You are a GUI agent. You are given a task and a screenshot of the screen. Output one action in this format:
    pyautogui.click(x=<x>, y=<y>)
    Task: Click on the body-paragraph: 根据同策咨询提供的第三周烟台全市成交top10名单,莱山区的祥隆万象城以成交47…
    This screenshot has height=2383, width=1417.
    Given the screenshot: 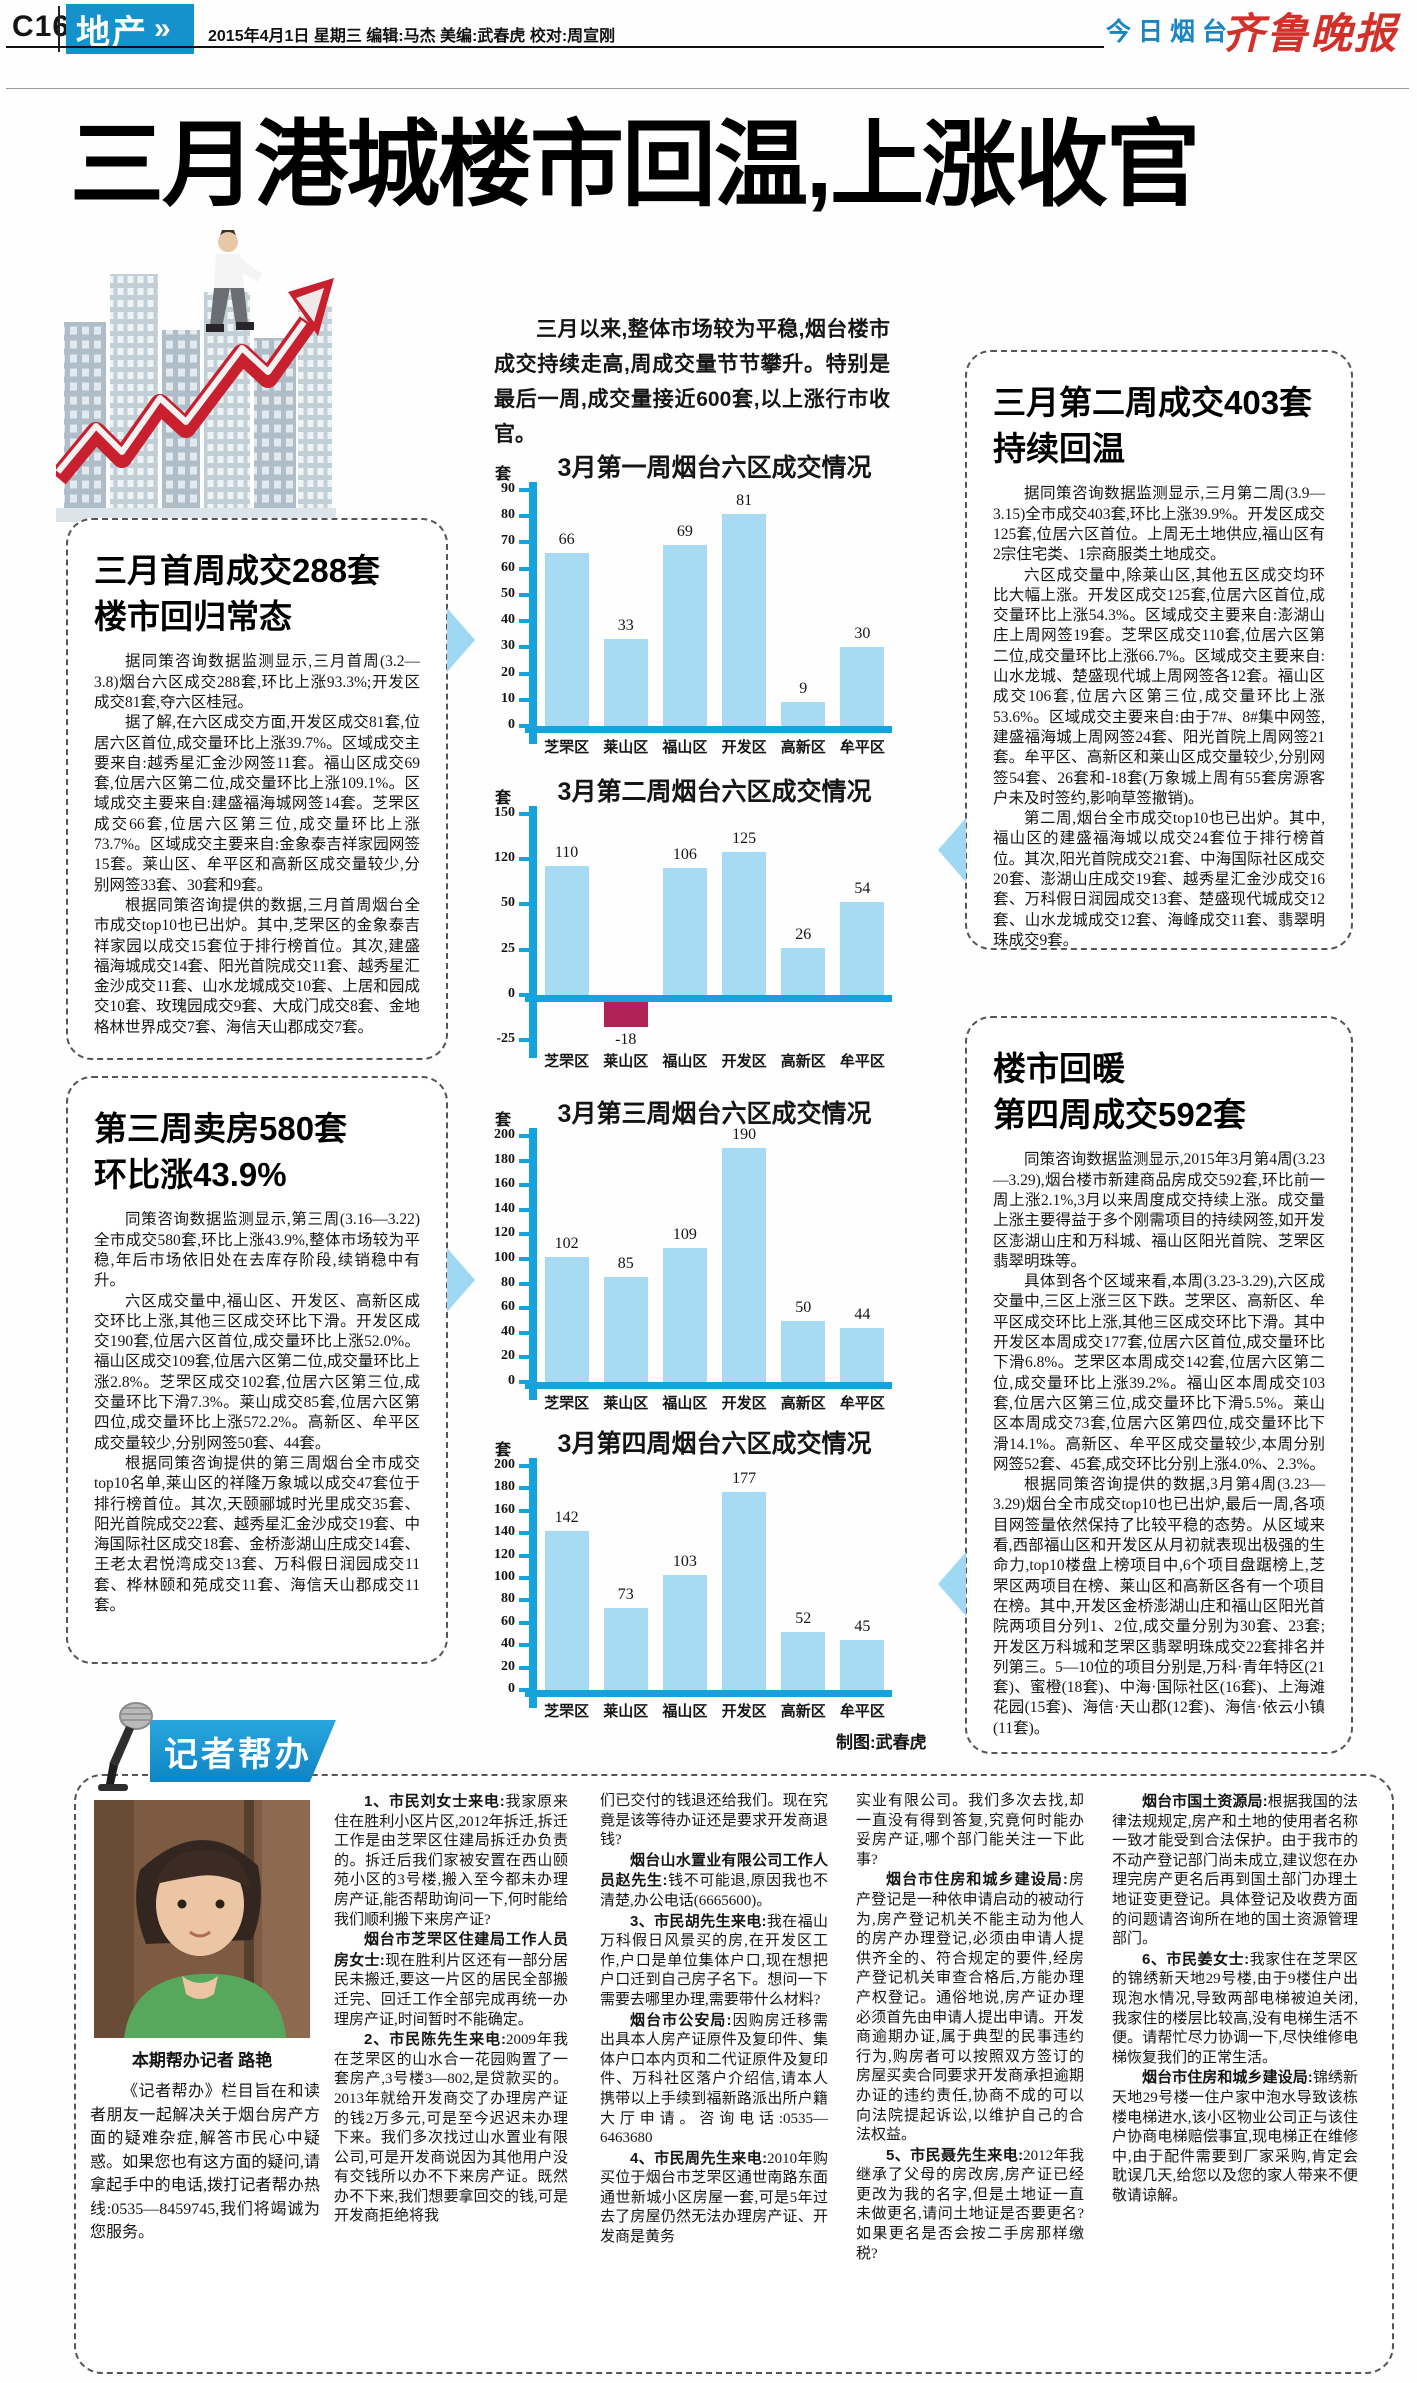 What is the action you would take?
    pyautogui.click(x=257, y=1534)
    